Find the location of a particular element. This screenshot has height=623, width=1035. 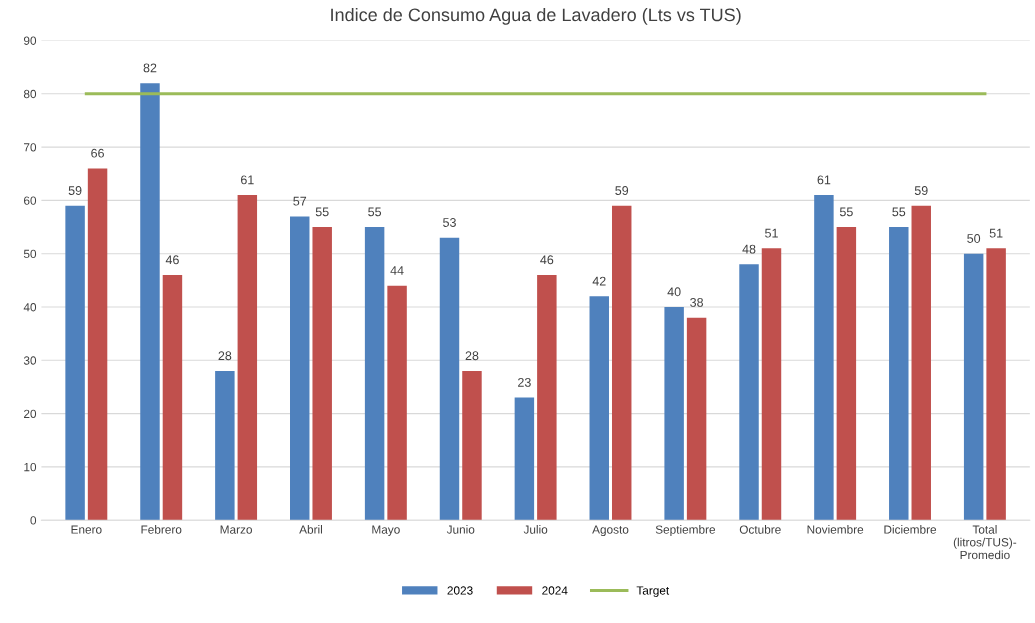

y-tick-label: 30 is located at coordinates (30, 360).